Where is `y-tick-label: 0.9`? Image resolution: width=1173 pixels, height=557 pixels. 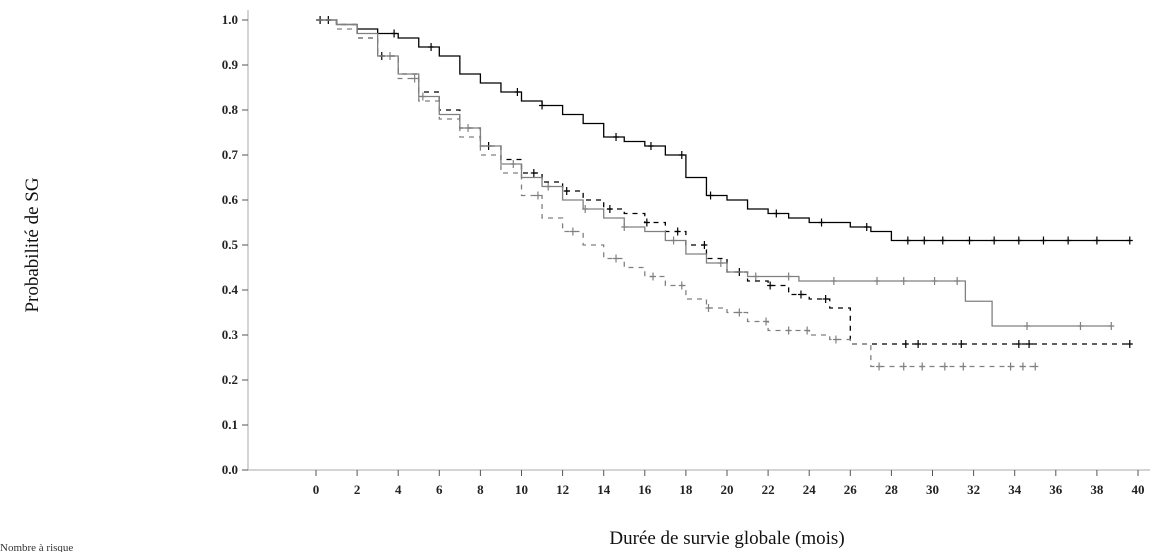 y-tick-label: 0.9 is located at coordinates (230, 64).